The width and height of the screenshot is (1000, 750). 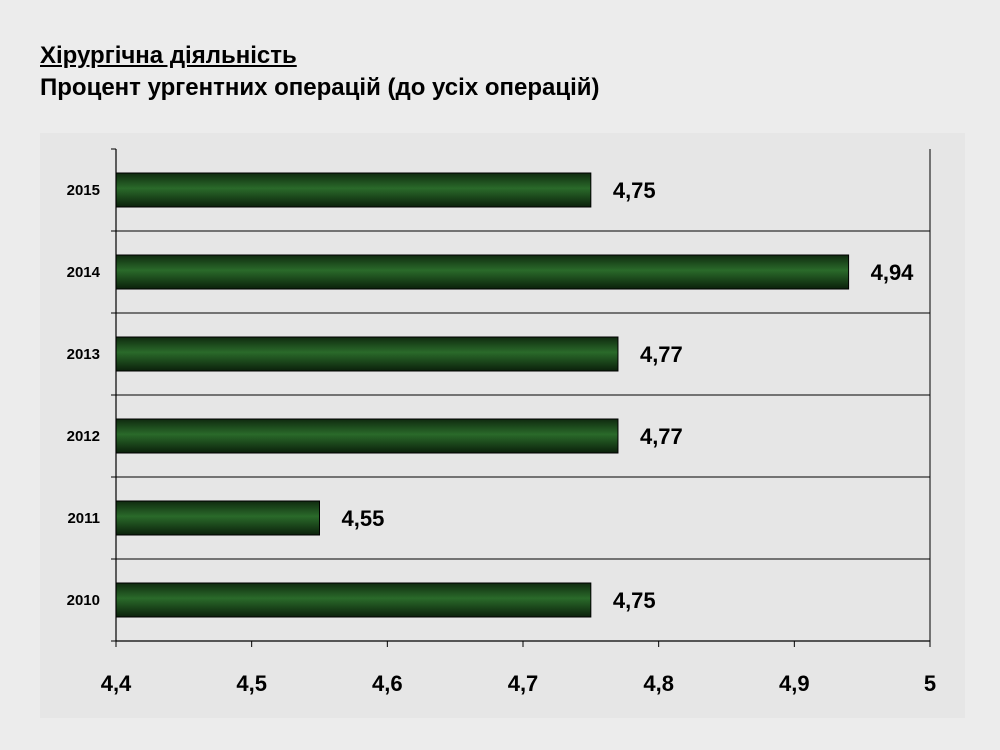 What do you see at coordinates (353, 190) in the screenshot?
I see `bar-2015` at bounding box center [353, 190].